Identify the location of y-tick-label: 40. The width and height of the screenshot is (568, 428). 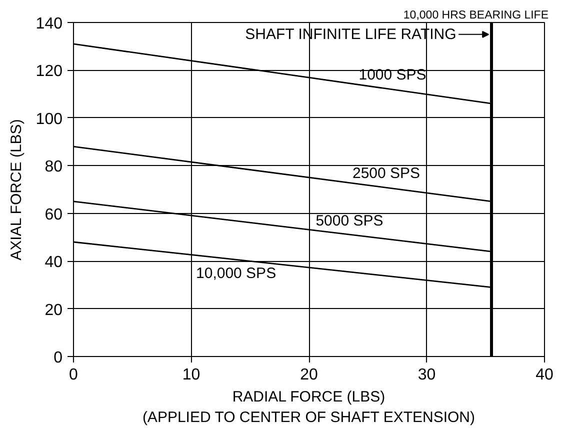
(53, 263).